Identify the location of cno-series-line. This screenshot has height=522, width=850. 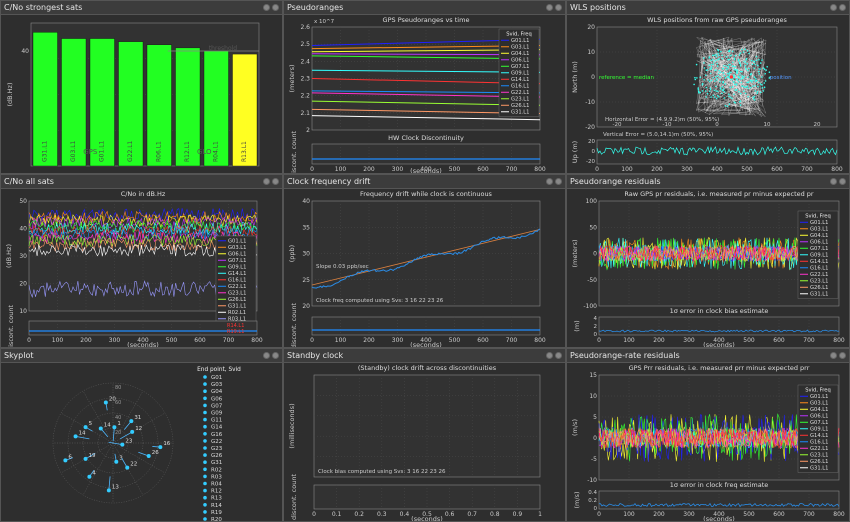
(143, 231).